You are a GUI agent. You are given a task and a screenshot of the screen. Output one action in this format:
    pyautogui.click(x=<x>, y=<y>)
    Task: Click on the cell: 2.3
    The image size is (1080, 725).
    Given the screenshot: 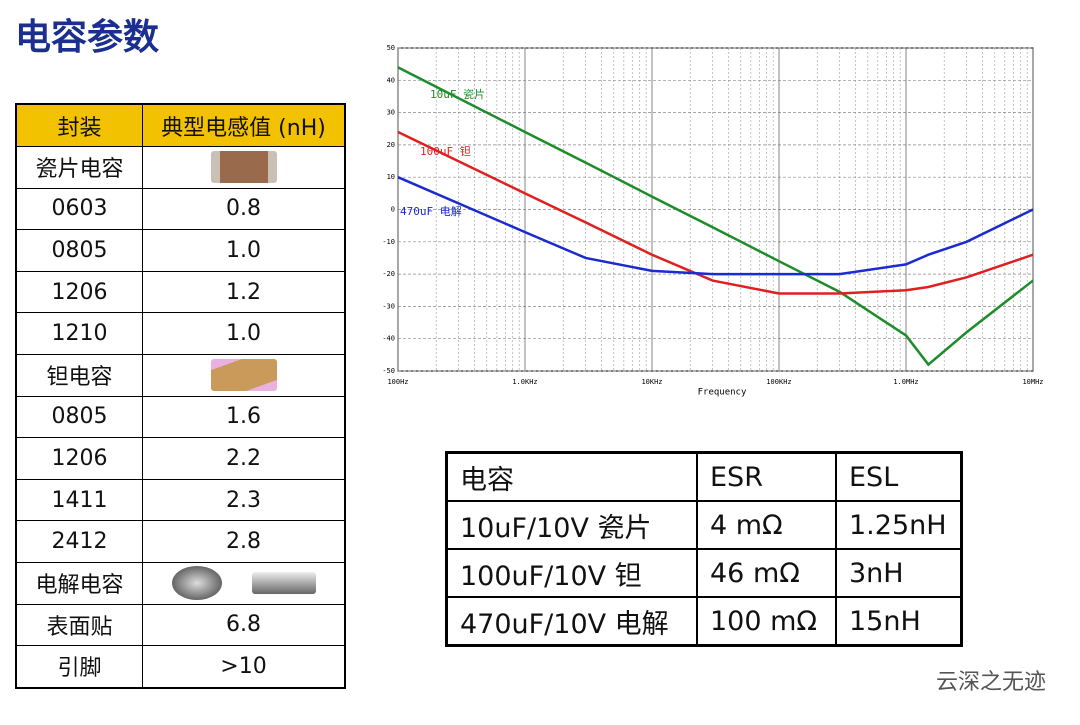 What is the action you would take?
    pyautogui.click(x=244, y=500)
    